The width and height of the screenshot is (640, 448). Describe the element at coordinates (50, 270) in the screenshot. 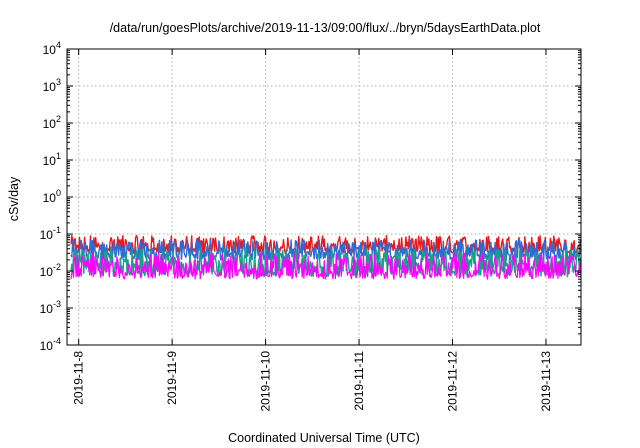

I see `y-tick-label: 10⁻²` at that location.